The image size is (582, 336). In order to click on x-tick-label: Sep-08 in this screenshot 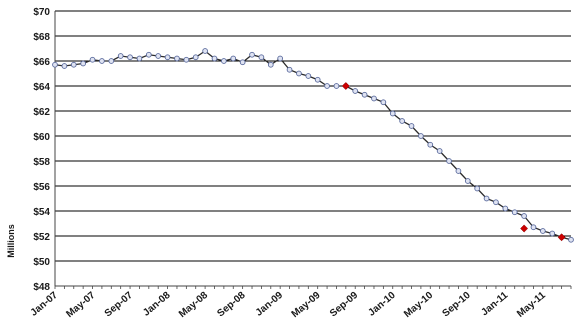, I will do `click(231, 305)`.